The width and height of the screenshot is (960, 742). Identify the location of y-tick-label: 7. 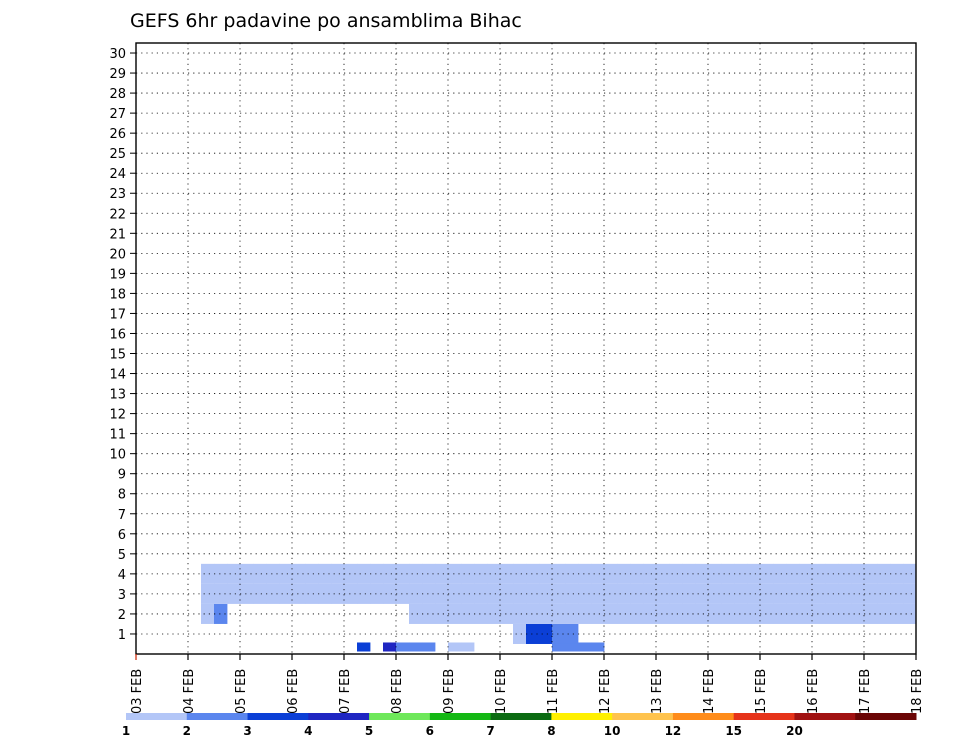
(122, 515).